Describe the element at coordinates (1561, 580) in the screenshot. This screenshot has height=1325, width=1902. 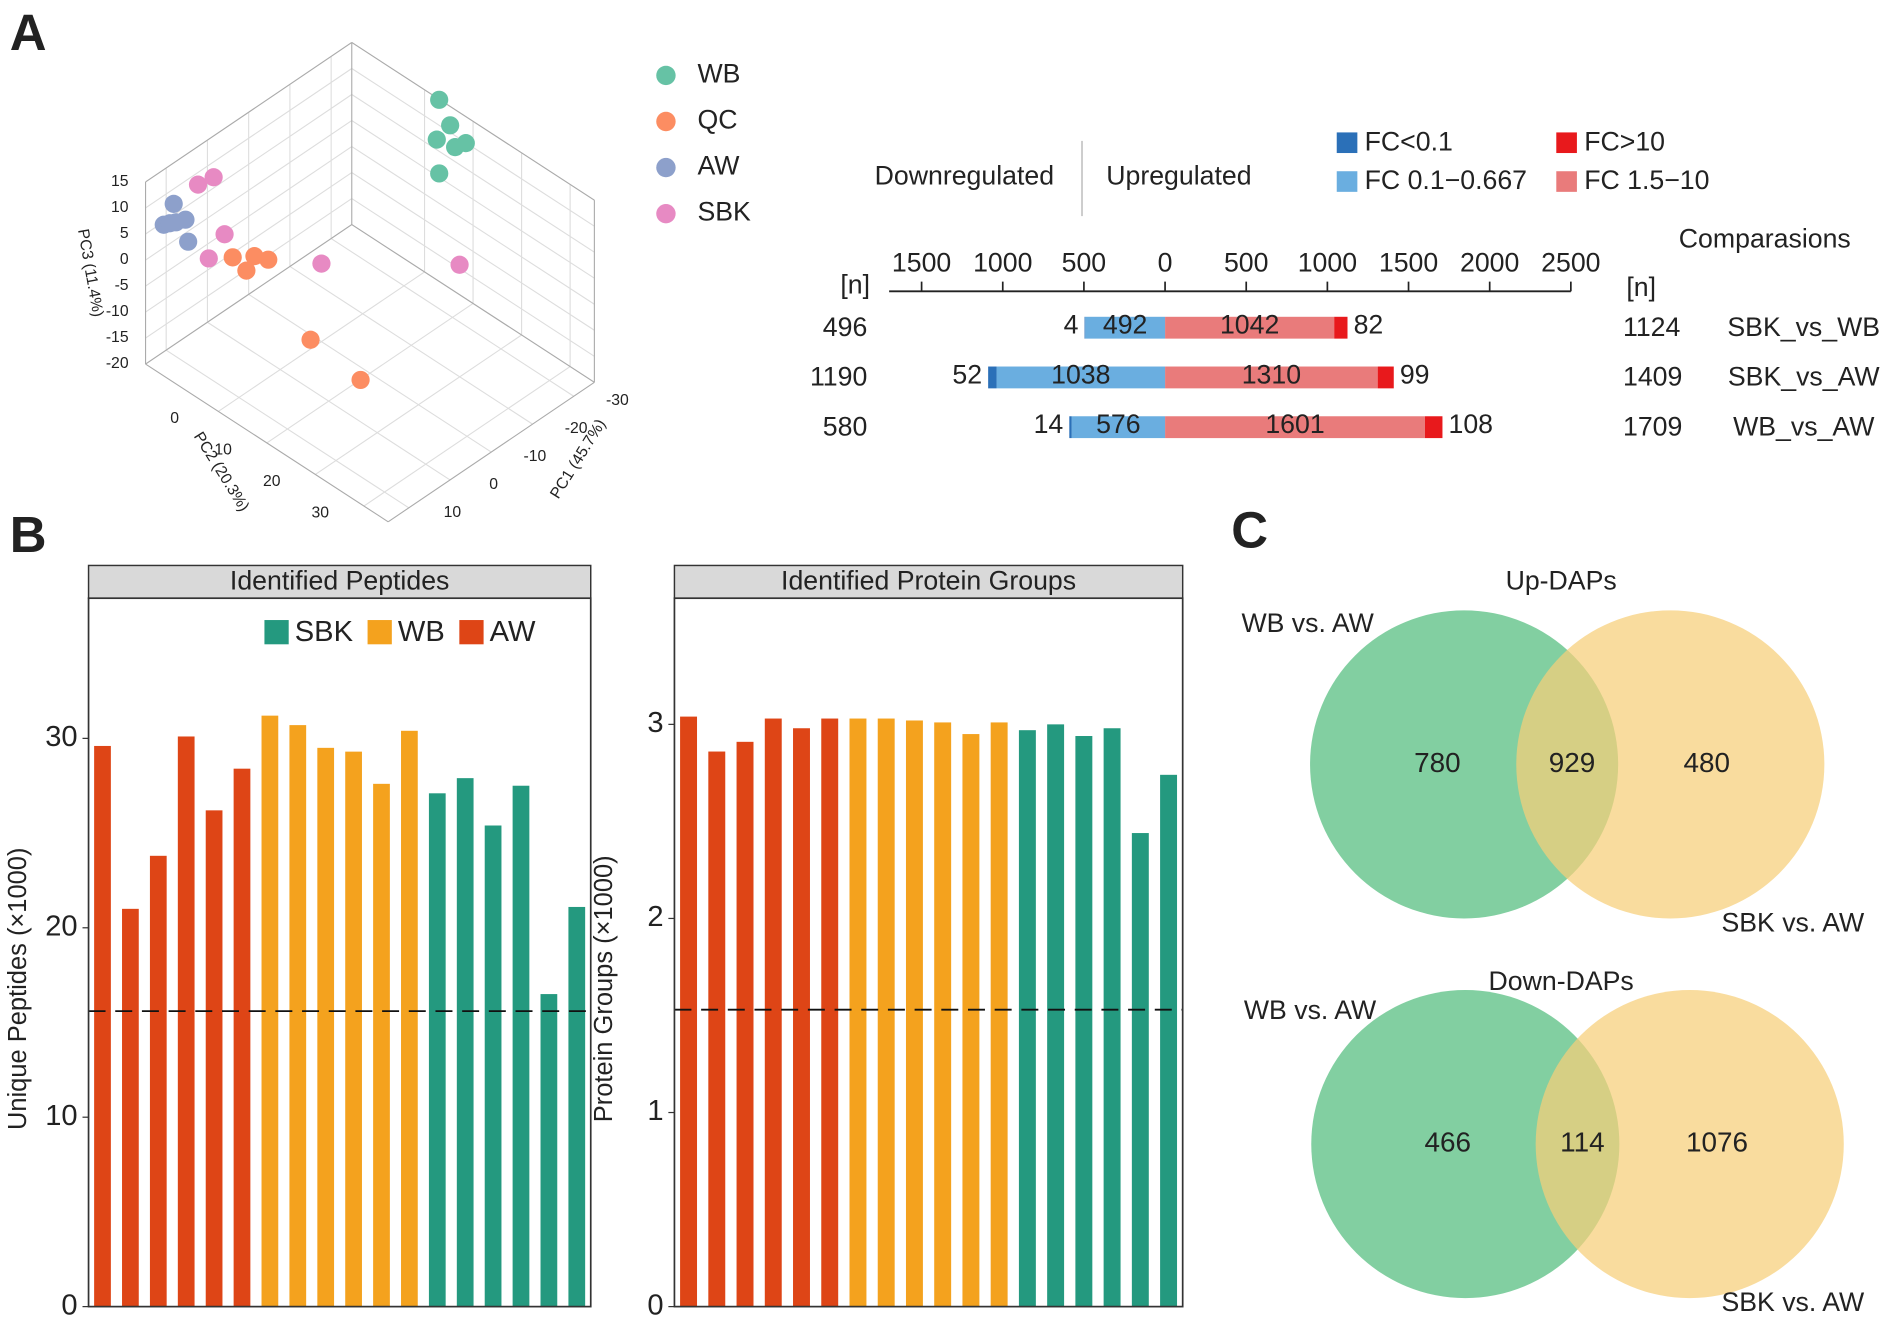
I see `venn-title: Up-DAPs` at that location.